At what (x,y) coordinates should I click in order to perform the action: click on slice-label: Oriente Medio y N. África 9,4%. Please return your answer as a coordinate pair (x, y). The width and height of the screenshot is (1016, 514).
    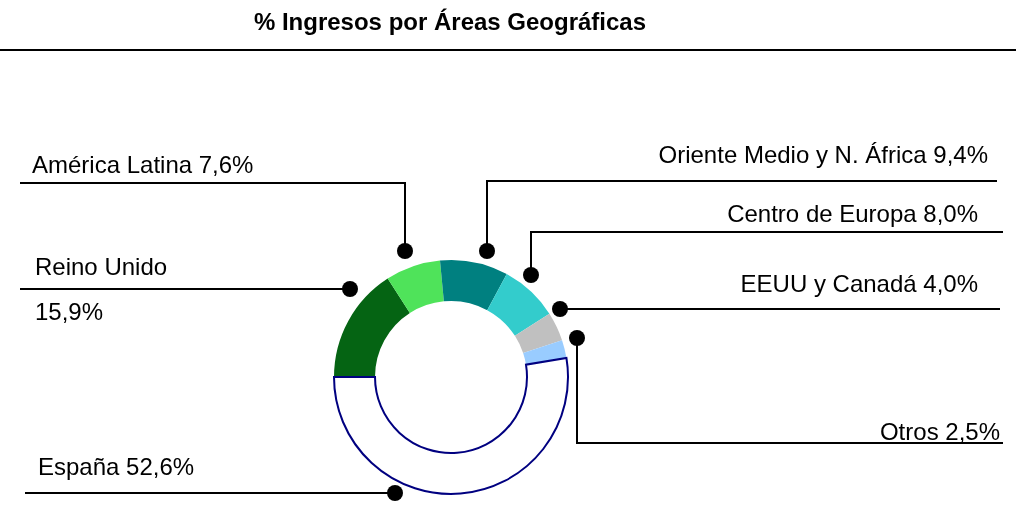
    Looking at the image, I should click on (823, 154).